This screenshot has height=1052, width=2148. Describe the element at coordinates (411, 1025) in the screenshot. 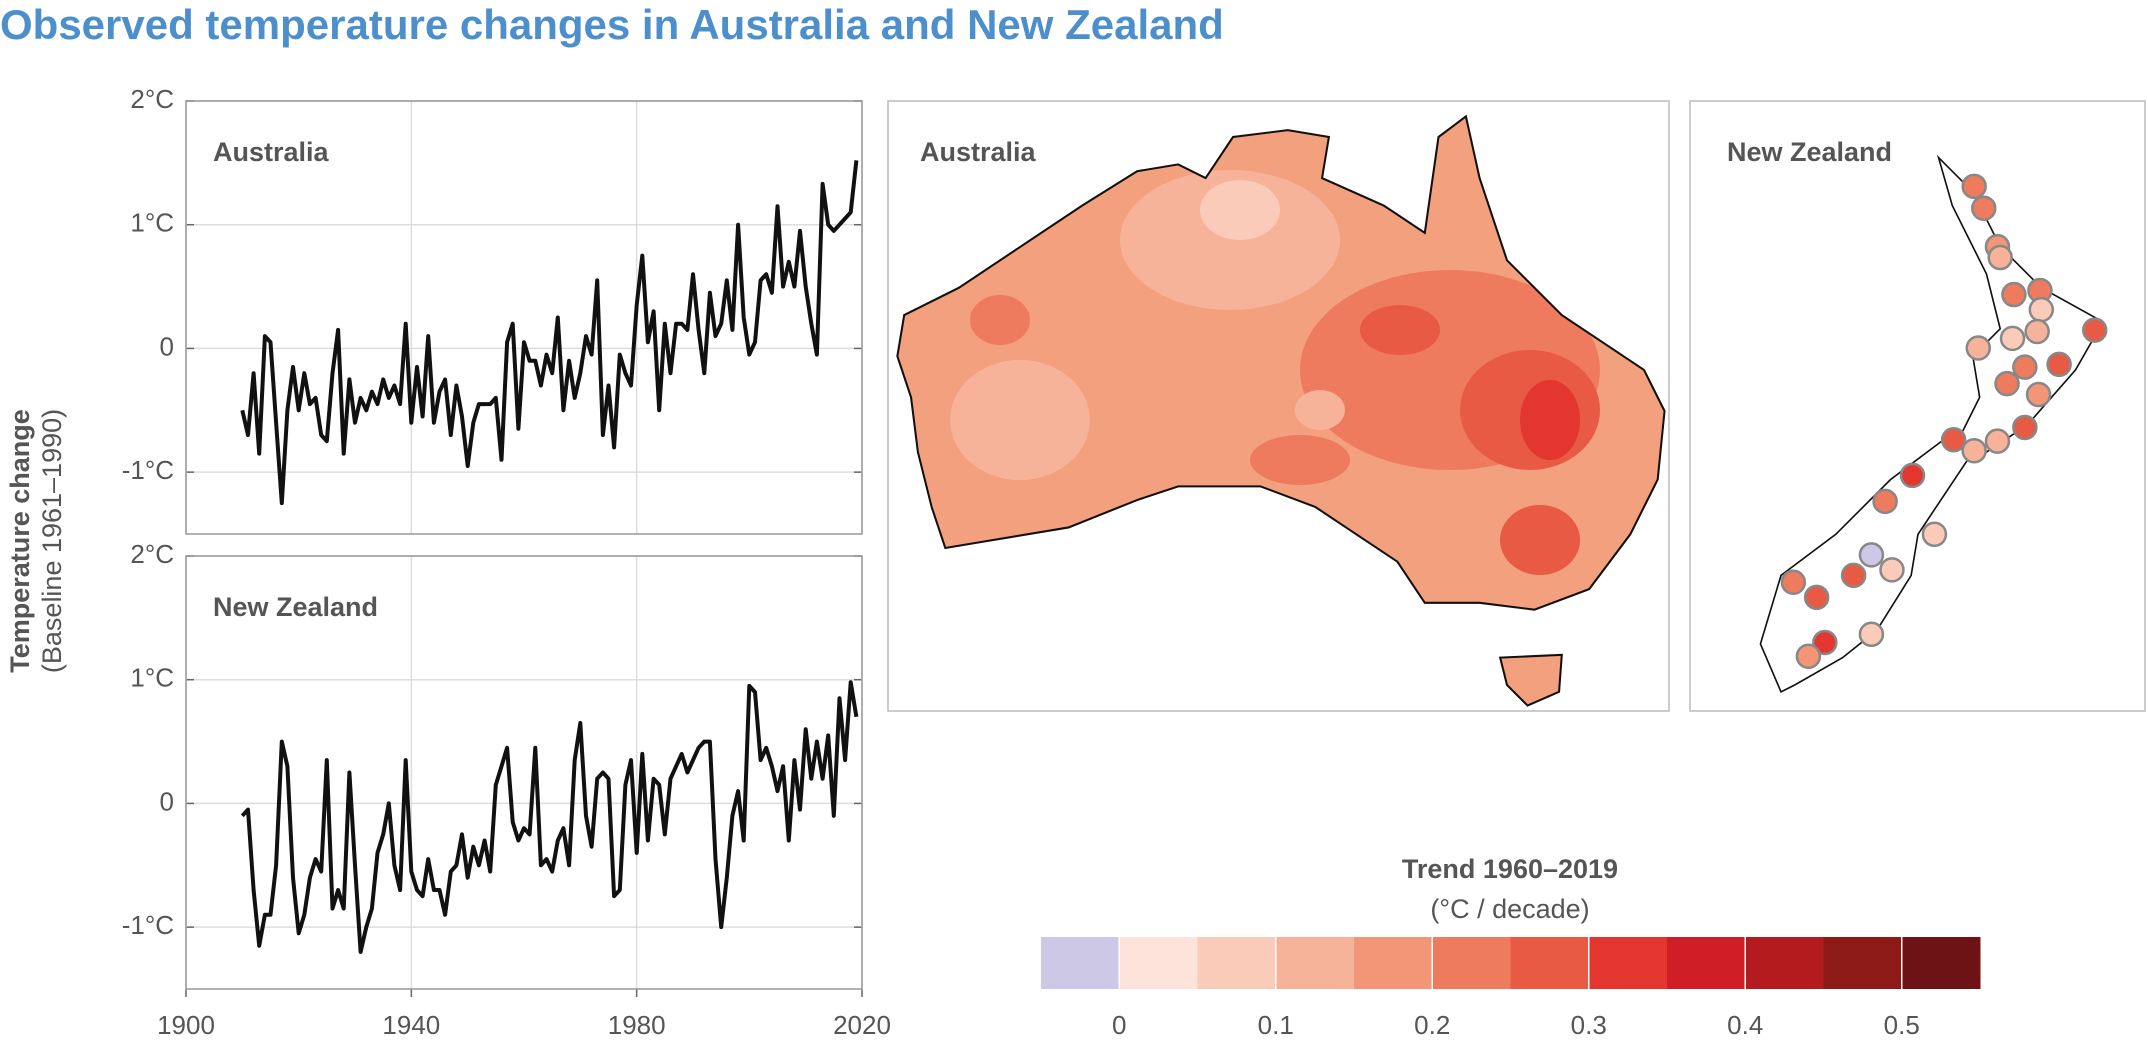

I see `x-tick-label: 1940` at that location.